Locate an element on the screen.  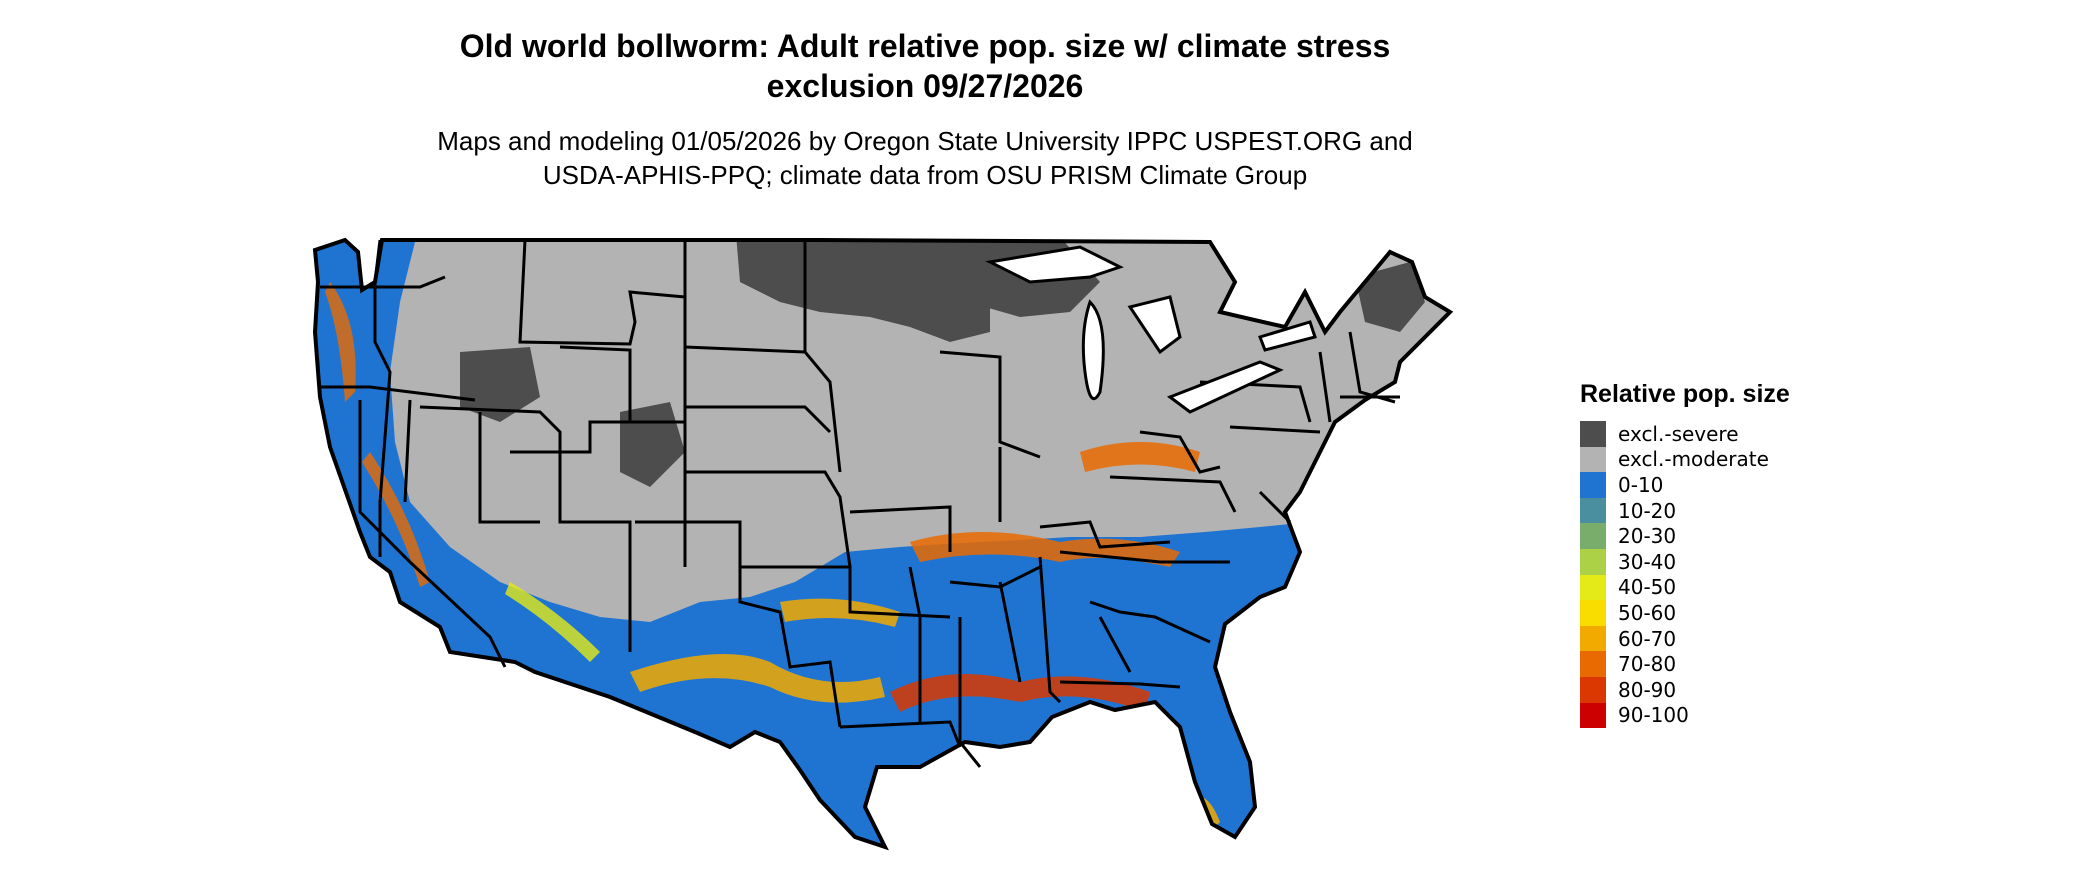
legend-item: 70-80 is located at coordinates (1685, 664).